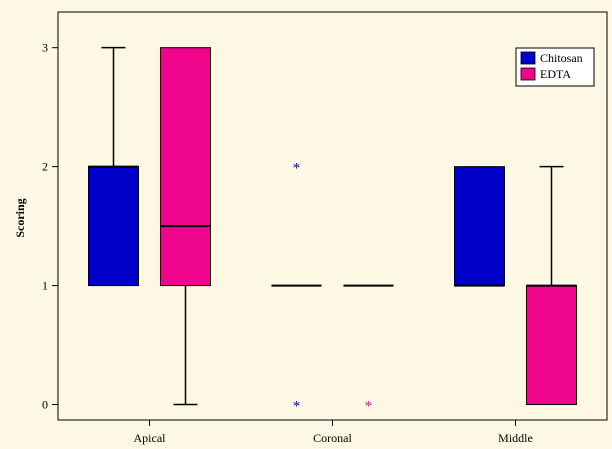  I want to click on legend-label-chitosan: Chitosan, so click(561, 58).